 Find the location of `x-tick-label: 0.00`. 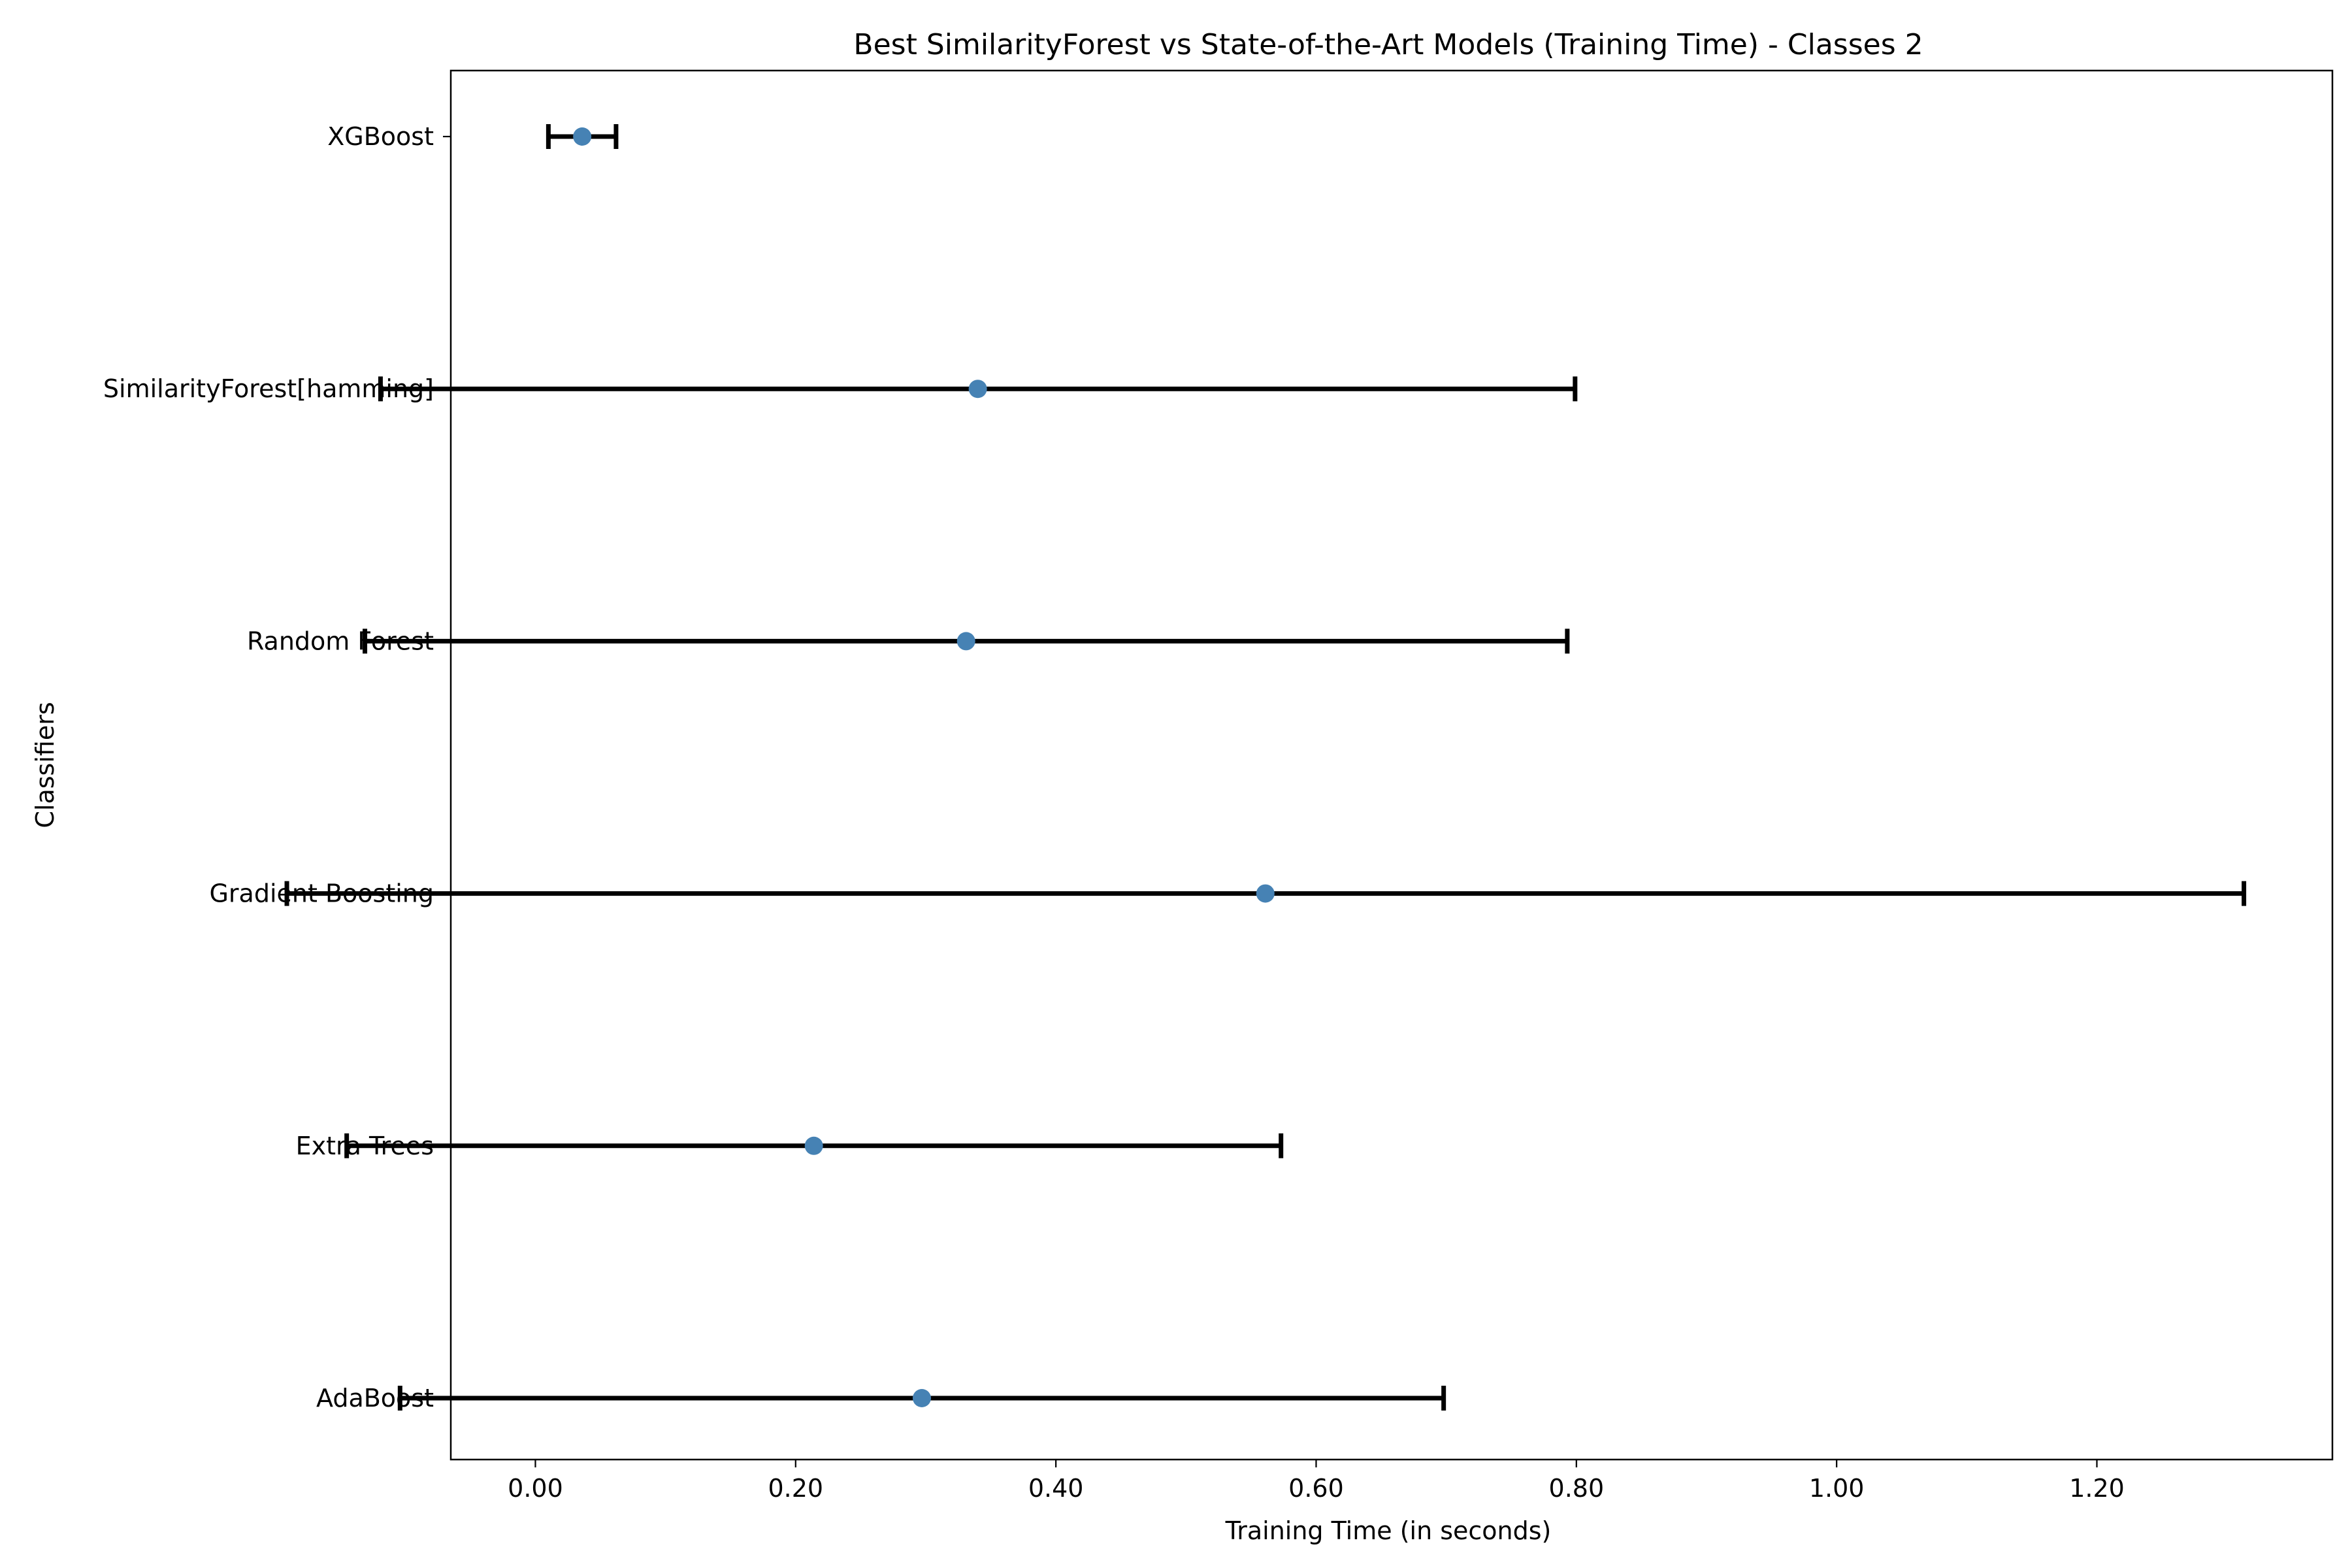

x-tick-label: 0.00 is located at coordinates (535, 1488).